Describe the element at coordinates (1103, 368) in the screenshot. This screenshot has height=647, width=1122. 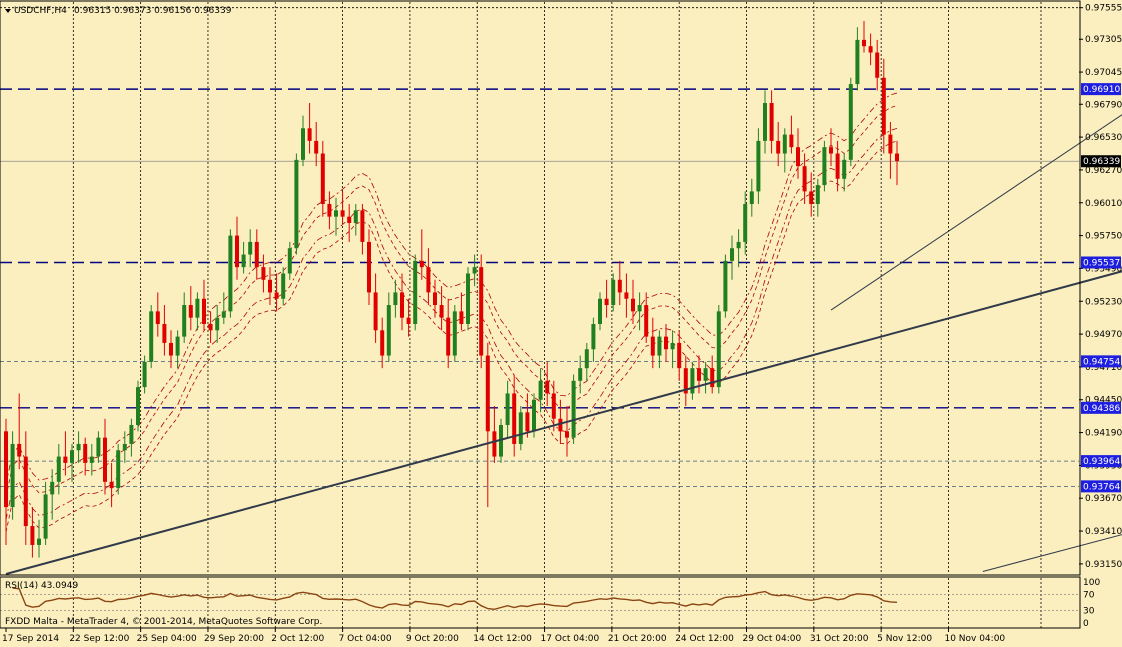
I see `y-tick-label: 0.94710` at that location.